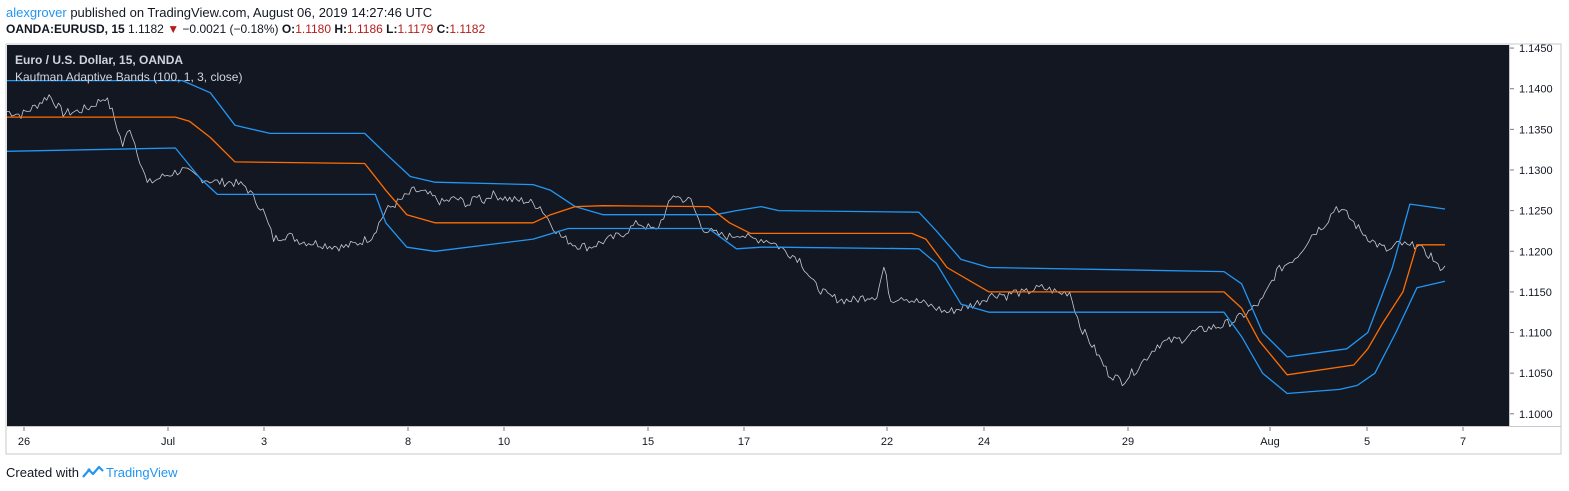 This screenshot has height=491, width=1569. What do you see at coordinates (1536, 212) in the screenshot?
I see `y-tick-label: 1.1250` at bounding box center [1536, 212].